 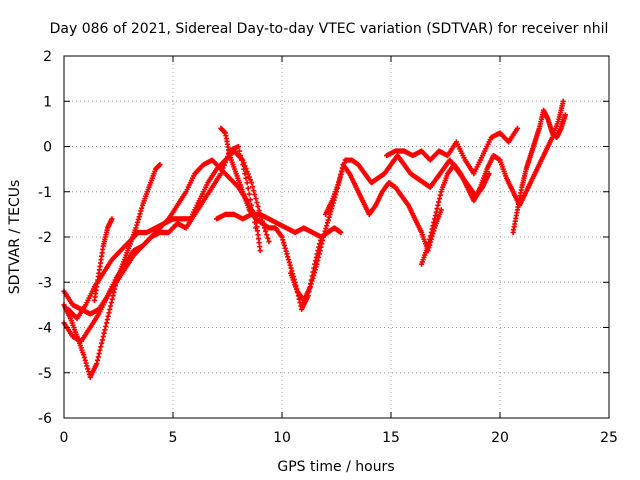 I want to click on y-tick-label: -4, so click(x=45, y=329).